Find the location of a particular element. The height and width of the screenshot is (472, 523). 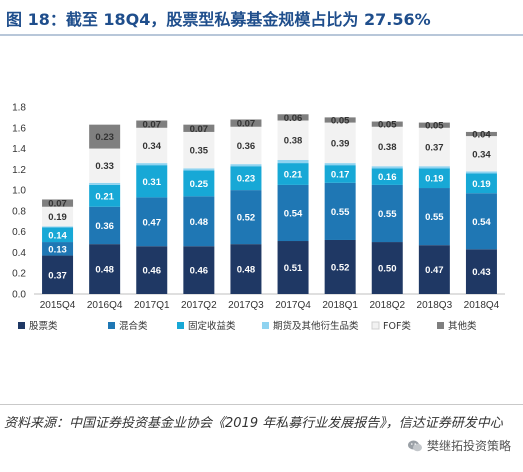

data-label: 0.06 is located at coordinates (293, 118).